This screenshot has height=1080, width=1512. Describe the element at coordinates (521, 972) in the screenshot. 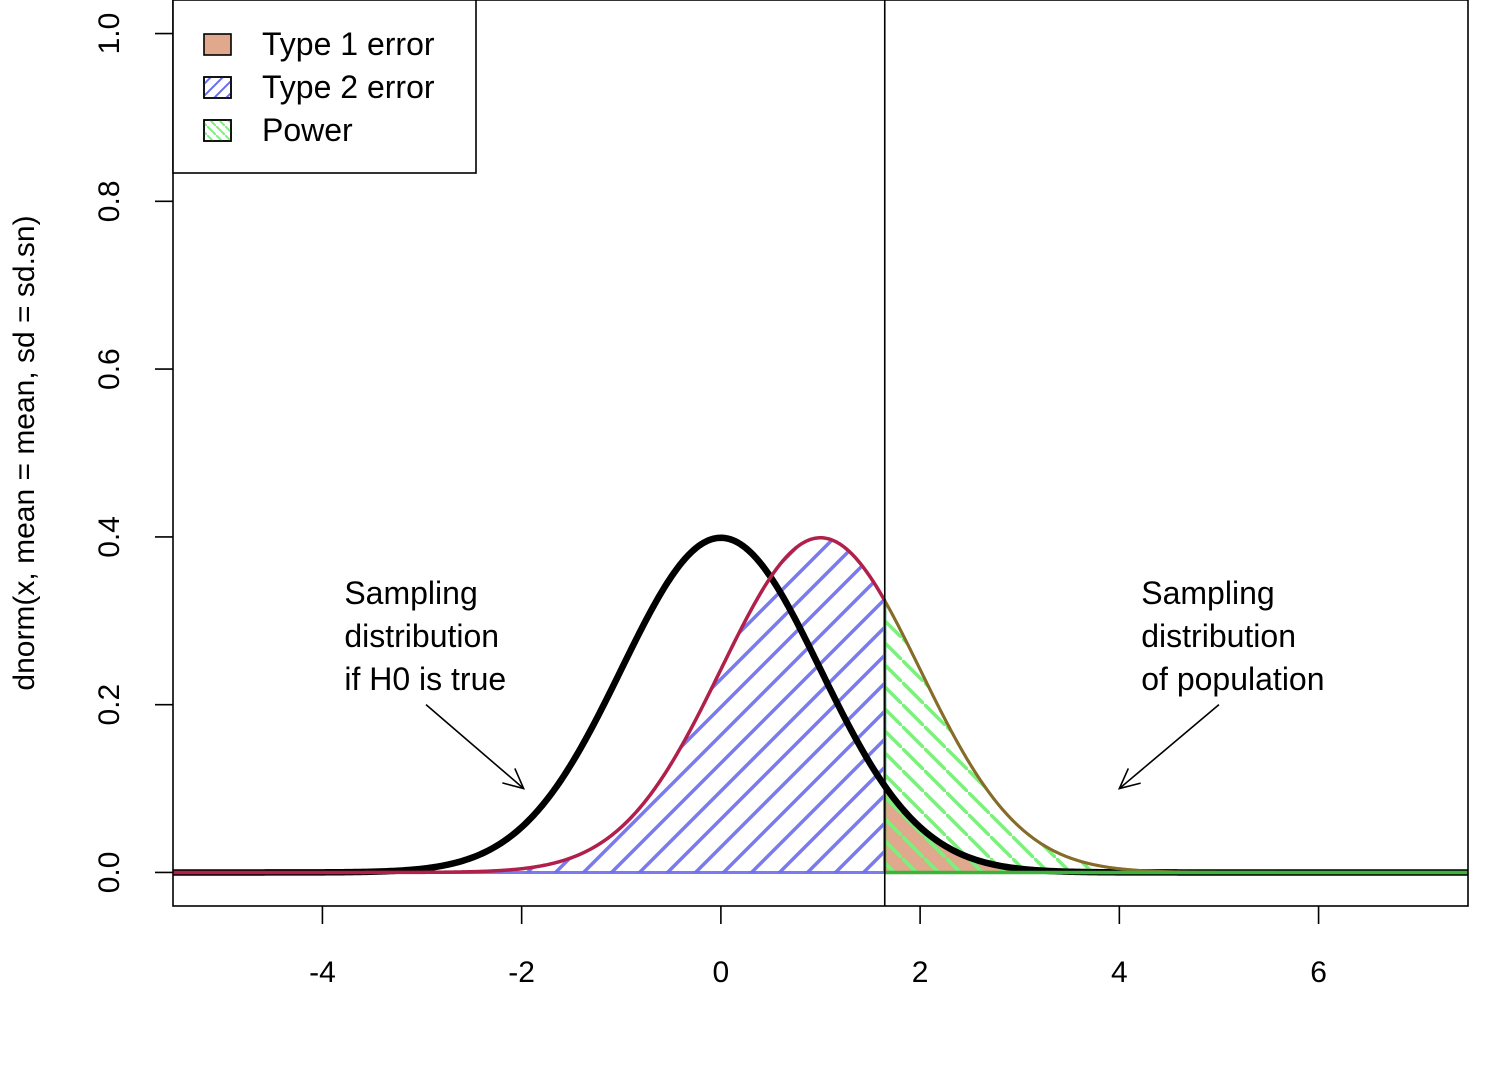

I see `x-tick-label: -2` at that location.